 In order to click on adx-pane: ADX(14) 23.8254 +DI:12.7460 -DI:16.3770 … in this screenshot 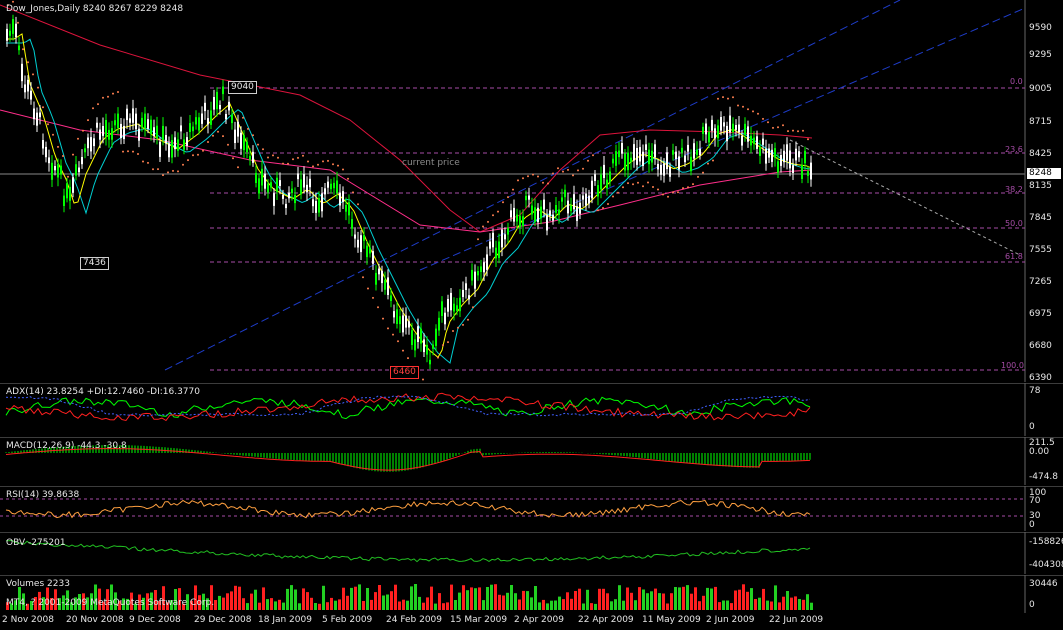, I will do `click(531, 409)`.